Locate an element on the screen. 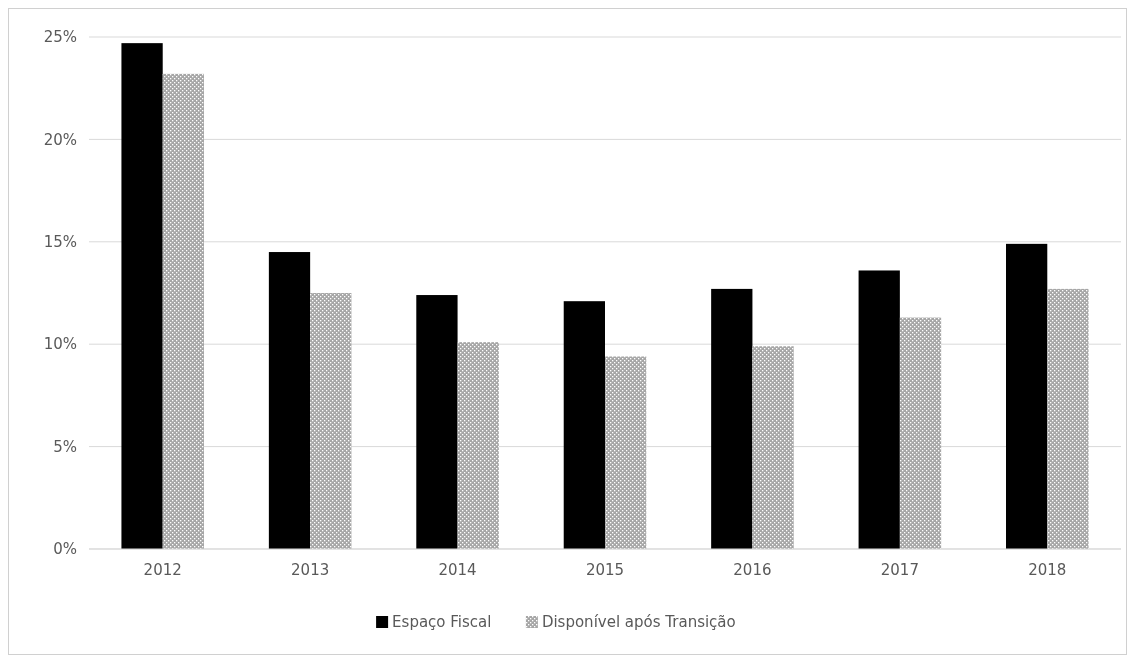  y-tick-label: 25% is located at coordinates (60, 37).